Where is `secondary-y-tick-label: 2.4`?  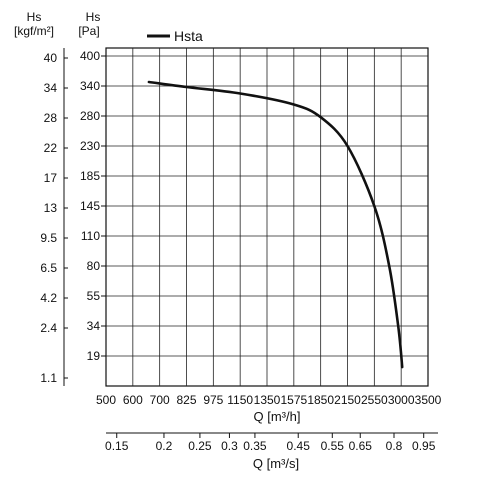
secondary-y-tick-label: 2.4 is located at coordinates (48, 328).